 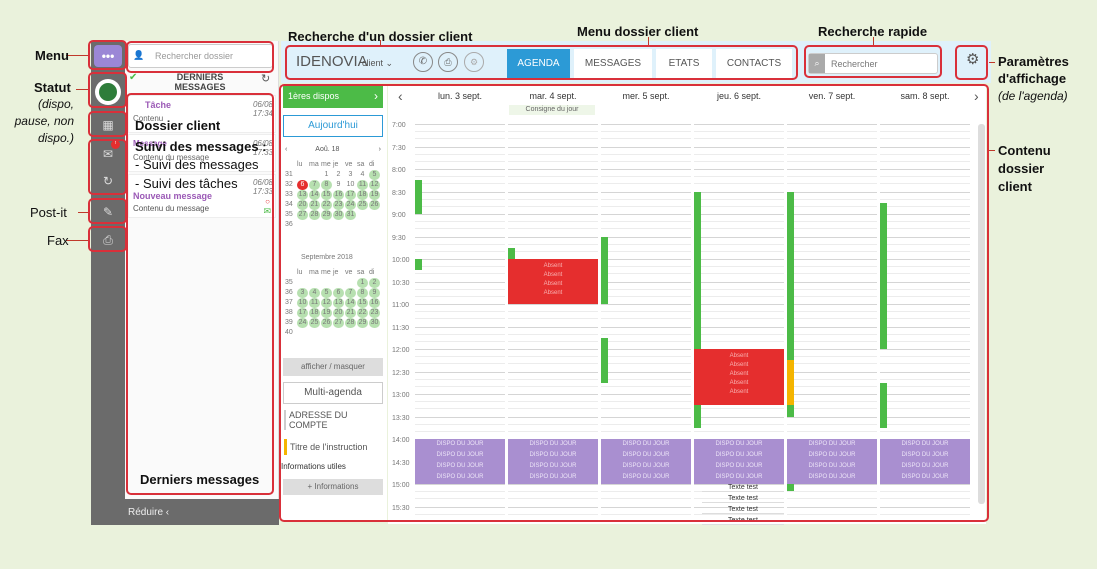 What do you see at coordinates (378, 63) in the screenshot?
I see `client-type-dropdown: client ⌄` at bounding box center [378, 63].